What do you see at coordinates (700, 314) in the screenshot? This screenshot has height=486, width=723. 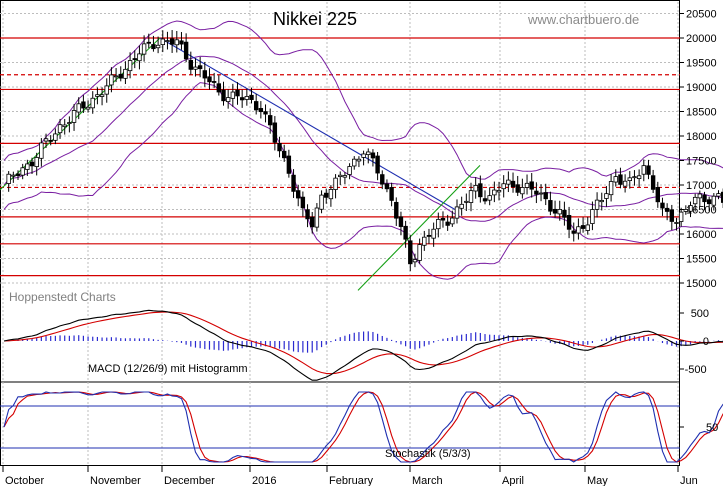 I see `macd-tick-label: 500` at bounding box center [700, 314].